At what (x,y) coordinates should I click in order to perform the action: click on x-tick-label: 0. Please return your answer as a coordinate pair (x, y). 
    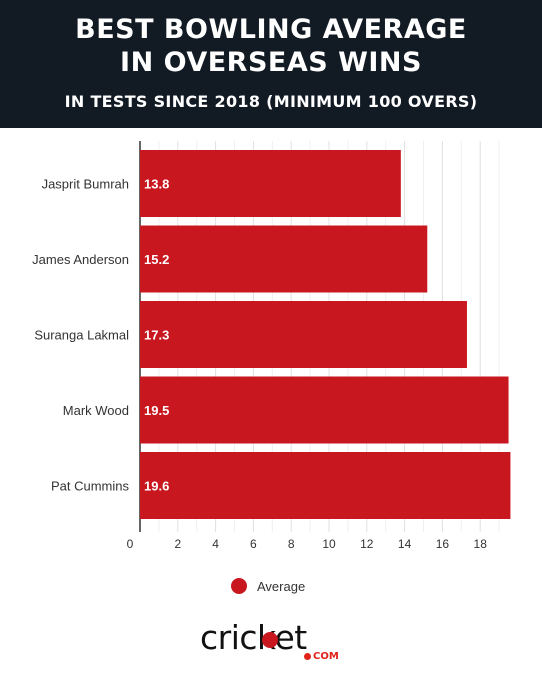
    Looking at the image, I should click on (130, 544).